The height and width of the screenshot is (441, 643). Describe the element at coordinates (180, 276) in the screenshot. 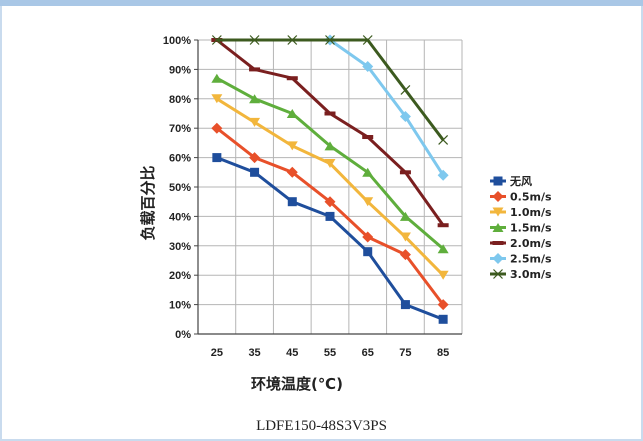

I see `y-tick-label: 20%` at that location.